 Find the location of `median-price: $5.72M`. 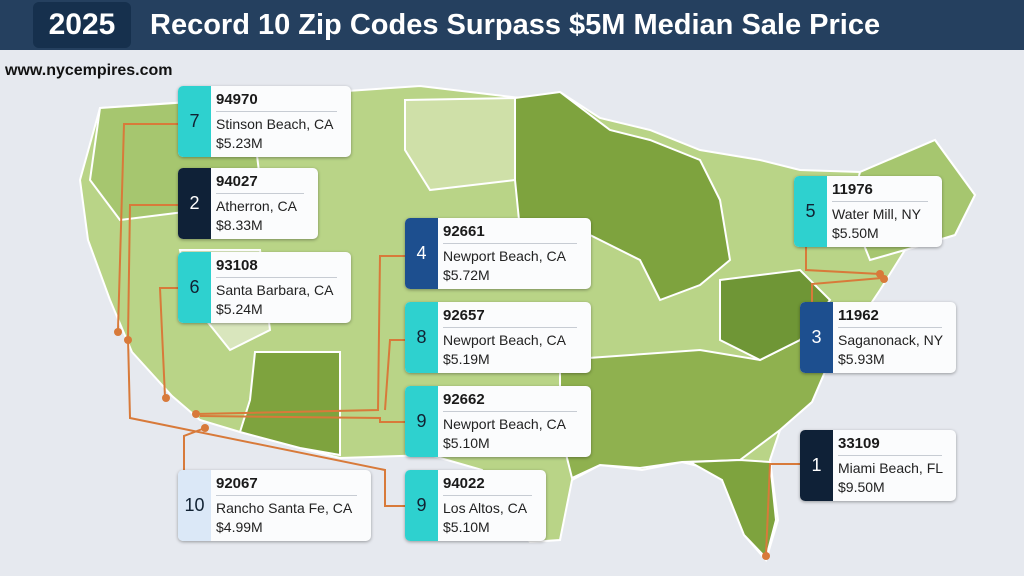

median-price: $5.72M is located at coordinates (466, 275).